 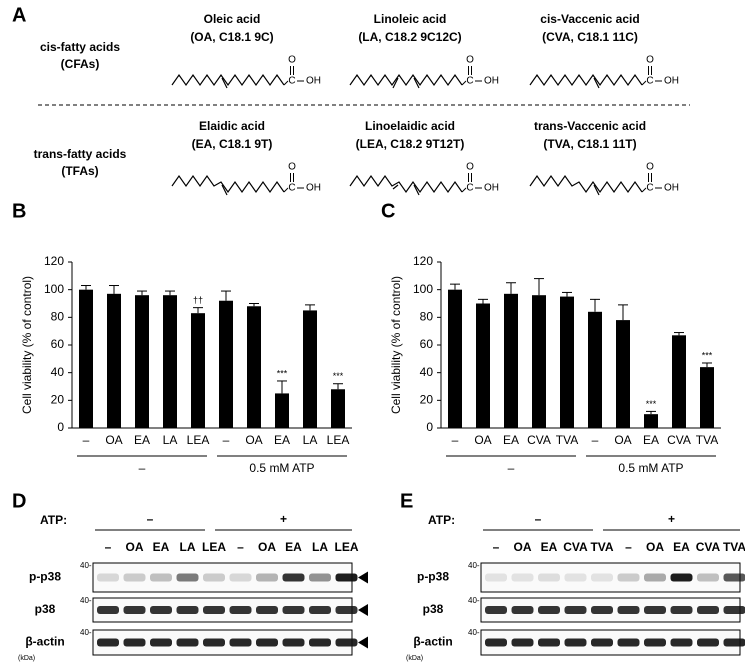 What do you see at coordinates (575, 547) in the screenshot?
I see `lane-label: CVA` at bounding box center [575, 547].